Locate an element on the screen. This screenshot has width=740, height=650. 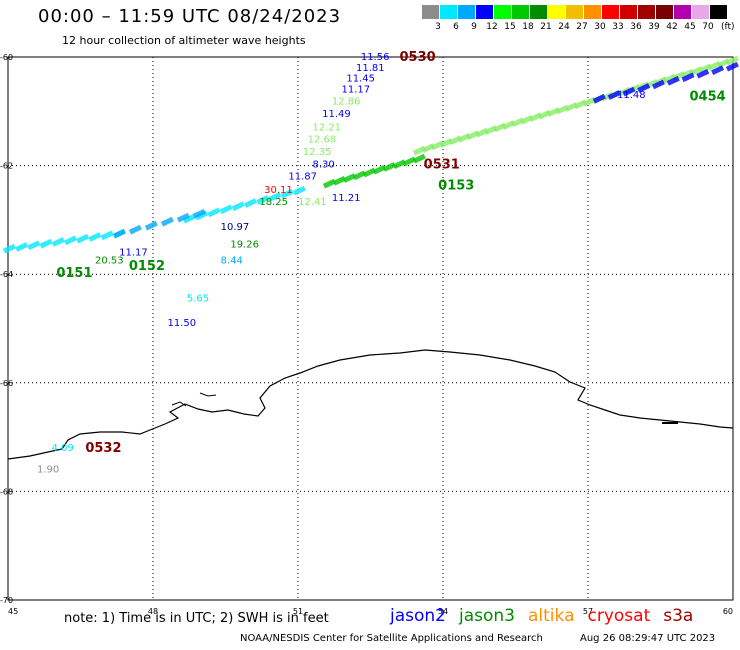
satellite-jason2: jason2 is located at coordinates (418, 616).